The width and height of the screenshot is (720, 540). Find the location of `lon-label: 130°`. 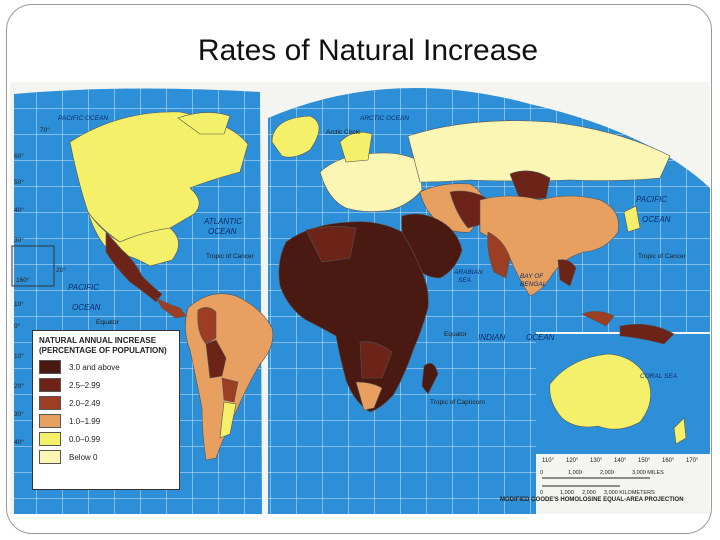

lon-label: 130° is located at coordinates (596, 461).